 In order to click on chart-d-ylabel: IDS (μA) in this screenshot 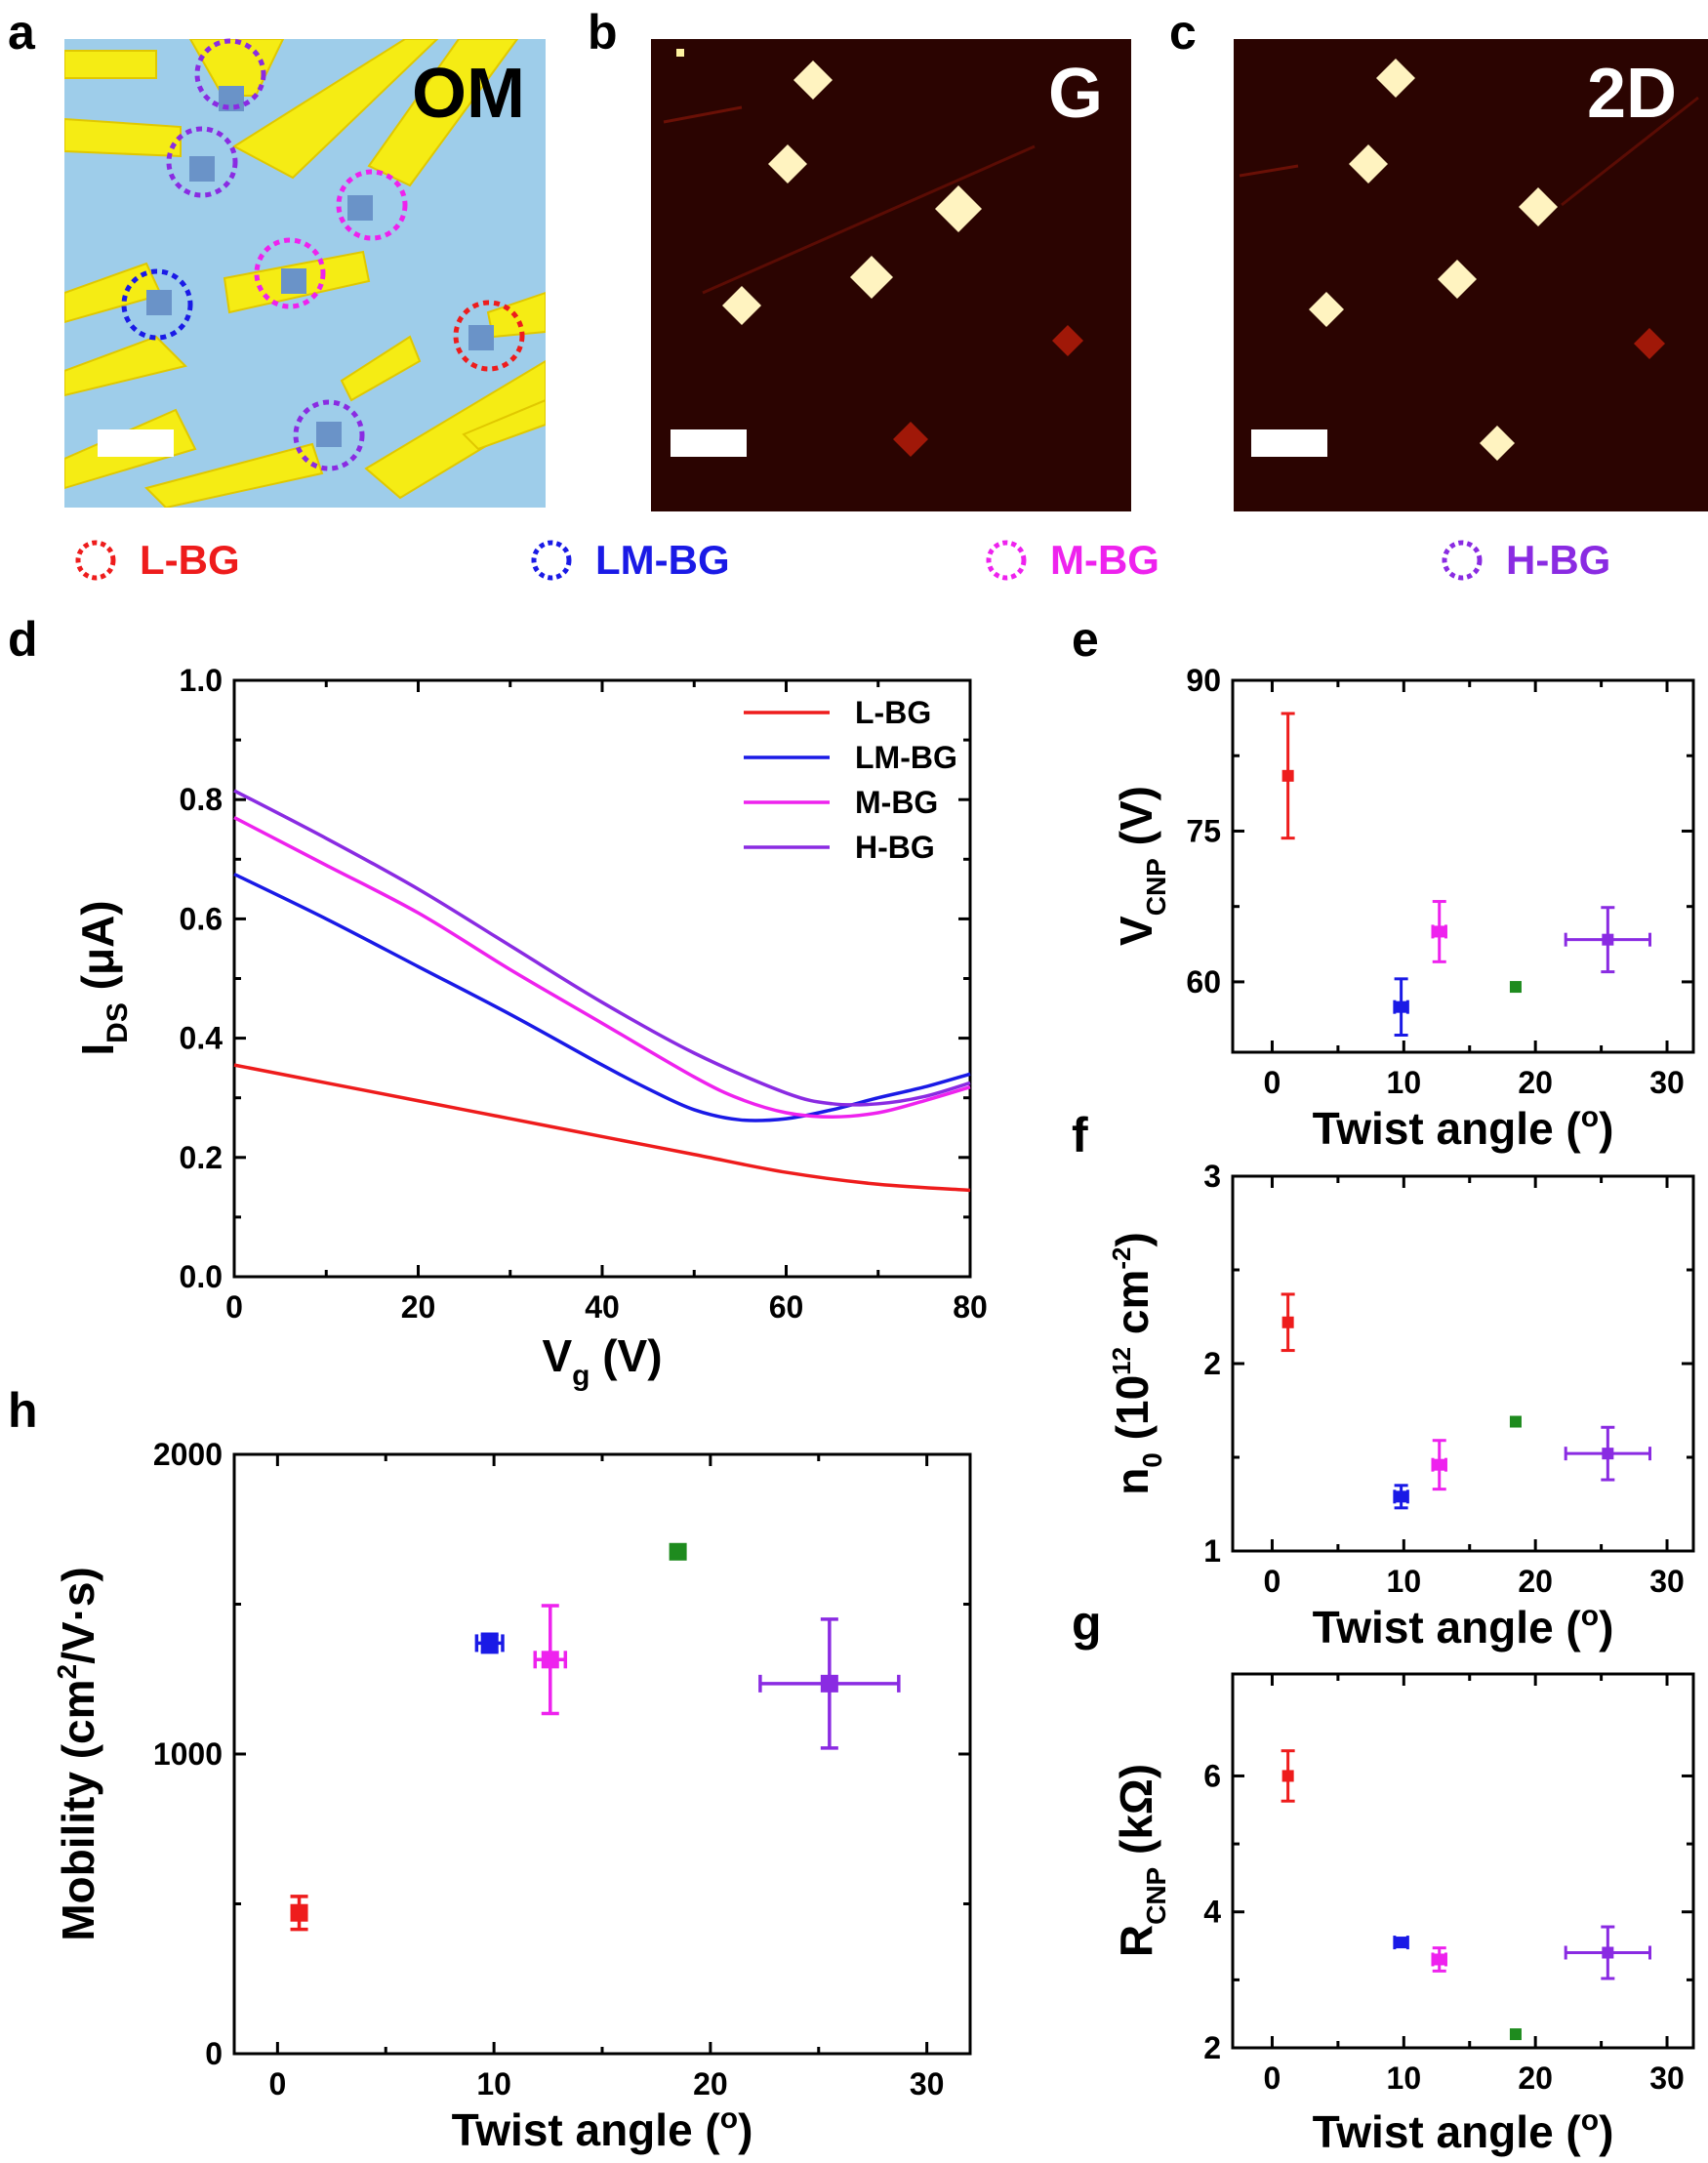, I will do `click(103, 977)`.